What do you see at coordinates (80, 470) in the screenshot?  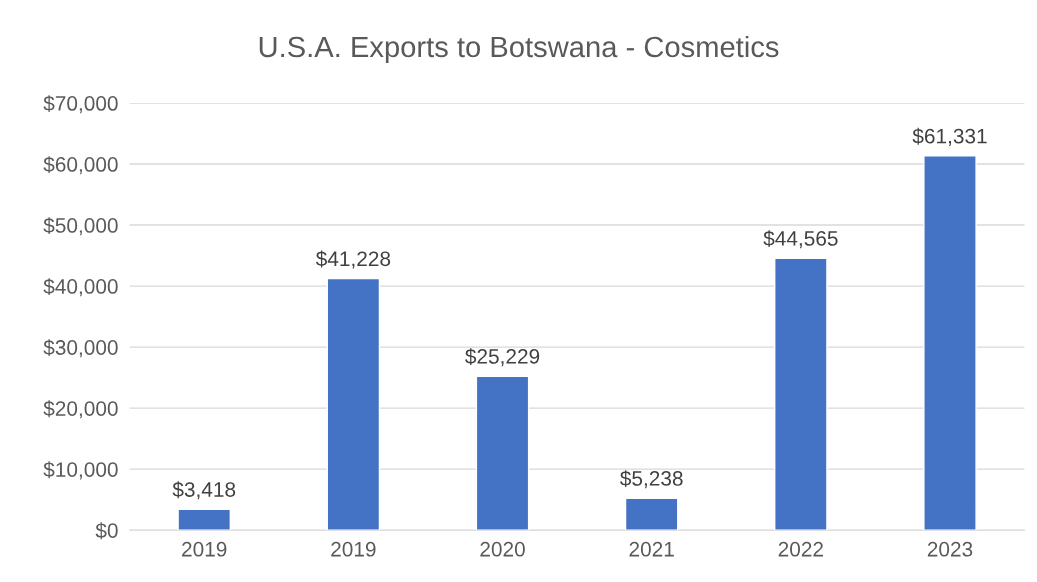 I see `y-tick-label: $10,000` at bounding box center [80, 470].